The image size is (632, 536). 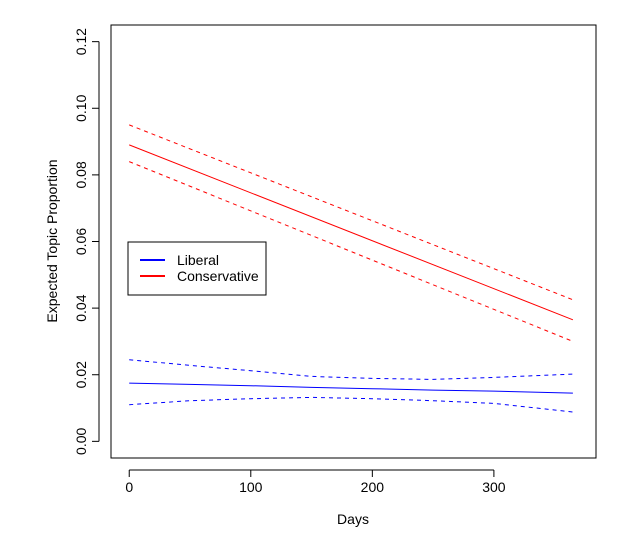 What do you see at coordinates (129, 487) in the screenshot?
I see `x-tick-label: 0` at bounding box center [129, 487].